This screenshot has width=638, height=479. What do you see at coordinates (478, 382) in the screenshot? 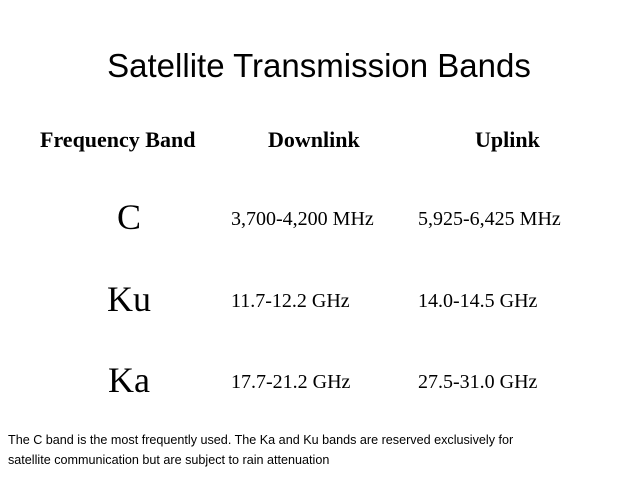
I see `uplink-value: 27.5-31.0 GHz` at bounding box center [478, 382].